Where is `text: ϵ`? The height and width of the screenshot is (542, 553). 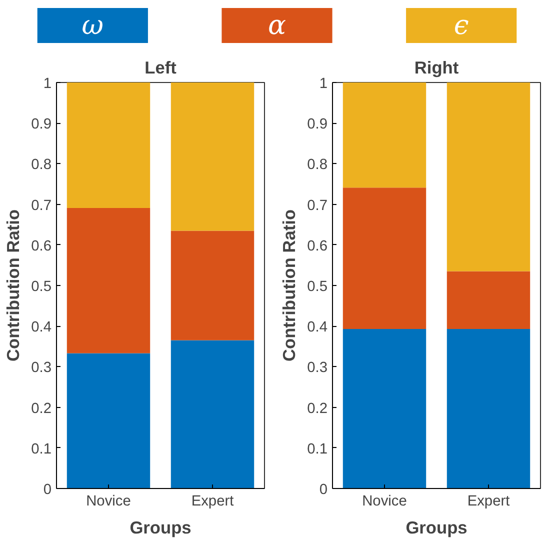
text: ϵ is located at coordinates (461, 25).